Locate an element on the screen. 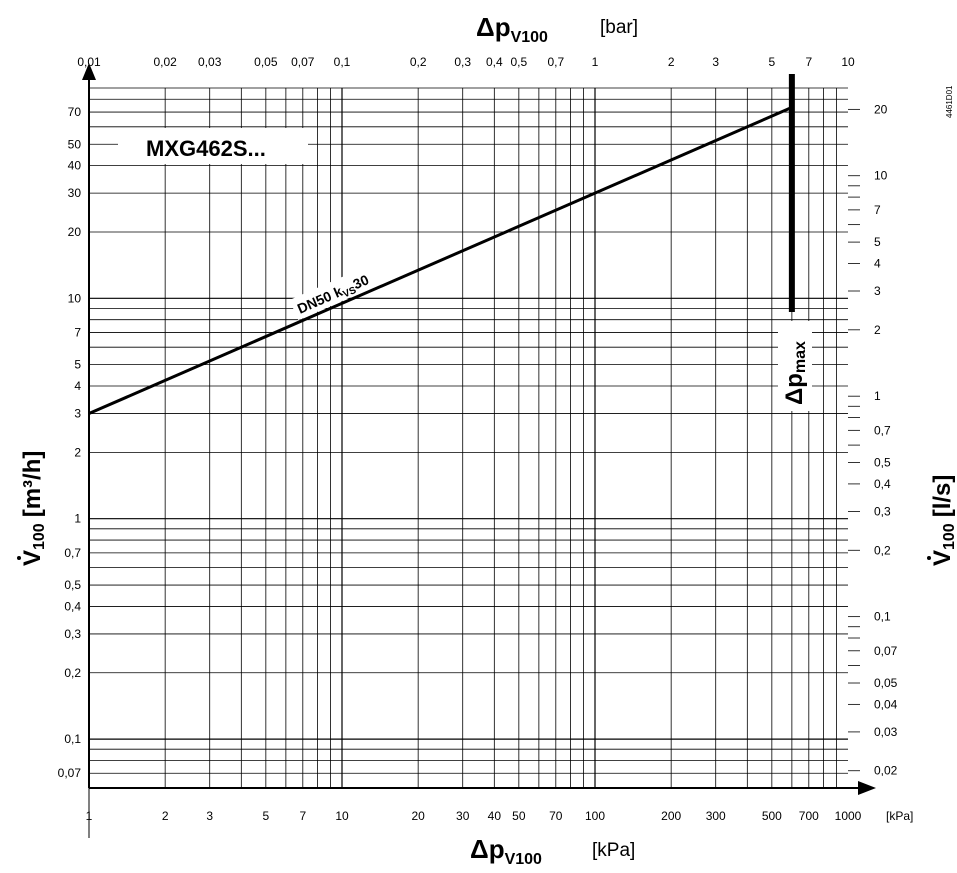  left-tick-label: 10 is located at coordinates (75, 298).